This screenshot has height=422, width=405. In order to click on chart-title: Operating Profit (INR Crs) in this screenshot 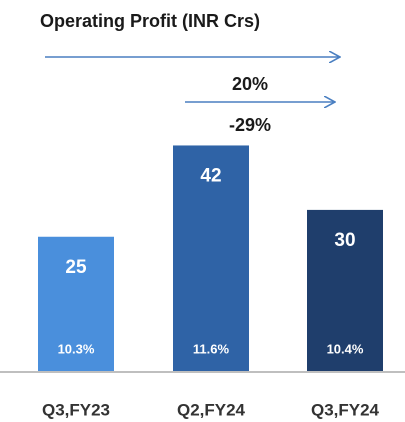, I will do `click(150, 21)`.